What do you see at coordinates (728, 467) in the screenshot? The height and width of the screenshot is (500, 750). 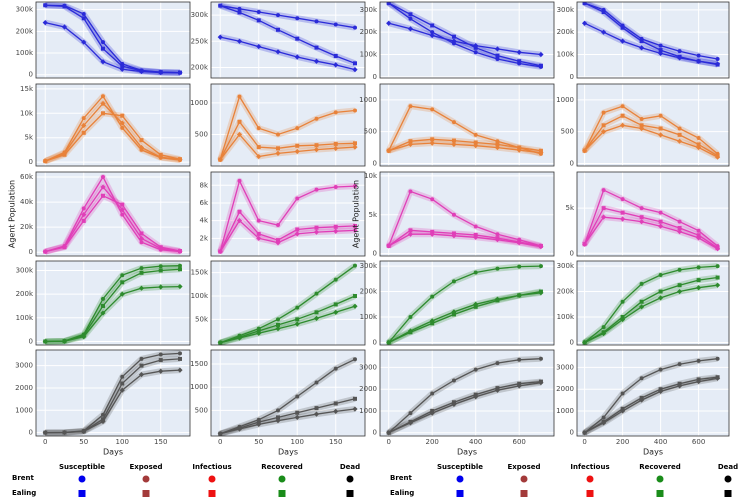 I see `legend-column-label: Dead` at bounding box center [728, 467].